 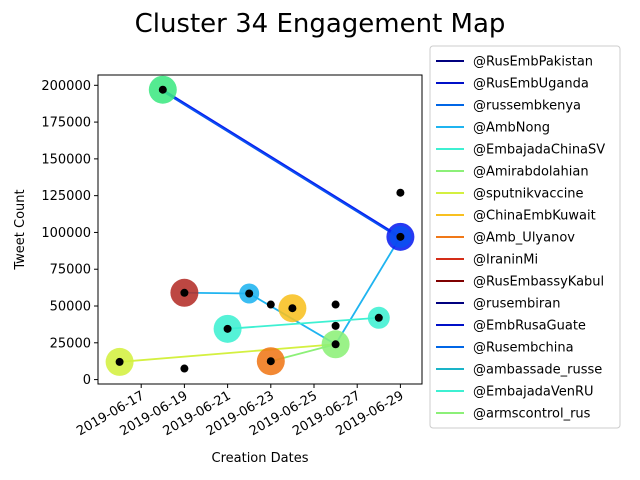 I want to click on legend-label-15: @EmbajadaVenRU, so click(x=533, y=392).